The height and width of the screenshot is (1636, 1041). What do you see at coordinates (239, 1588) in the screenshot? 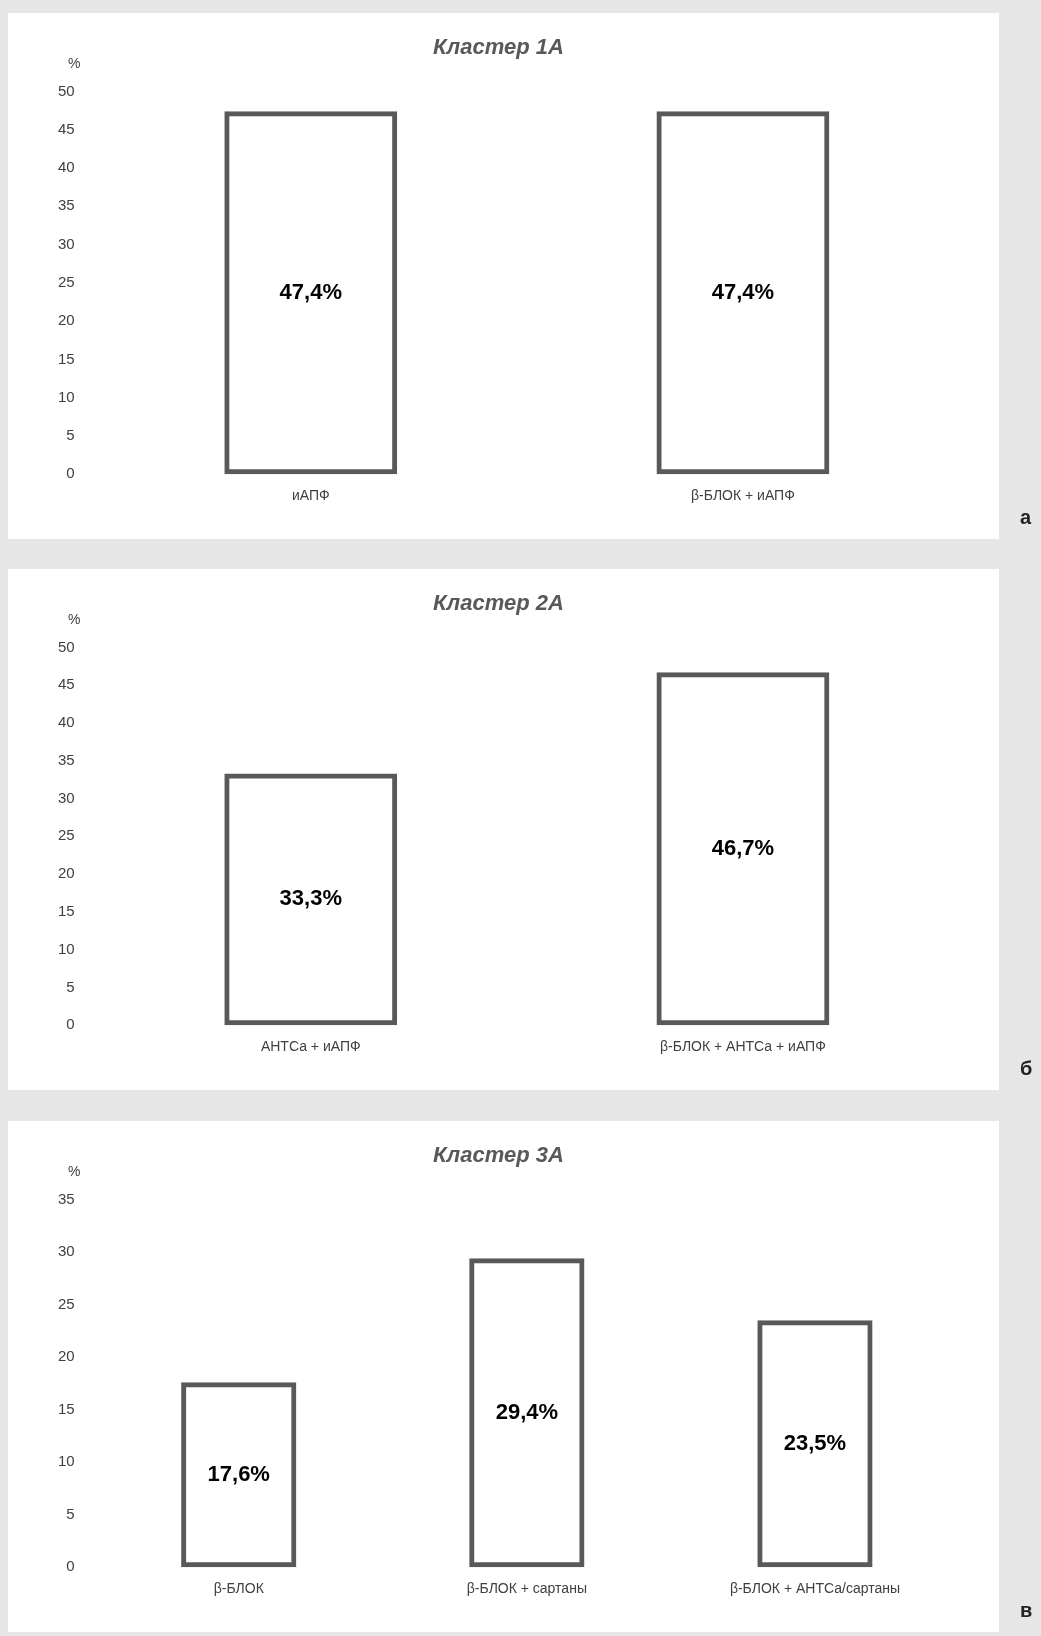
I see `x-tick-label: β-БЛОК` at bounding box center [239, 1588].